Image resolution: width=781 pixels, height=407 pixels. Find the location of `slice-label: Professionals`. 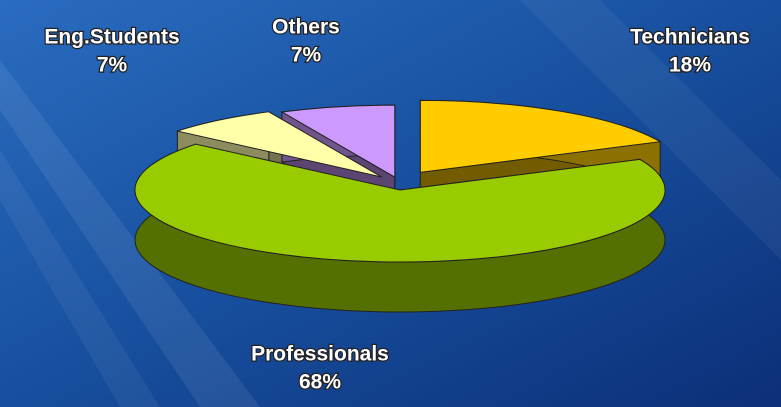

slice-label: Professionals is located at coordinates (320, 354).